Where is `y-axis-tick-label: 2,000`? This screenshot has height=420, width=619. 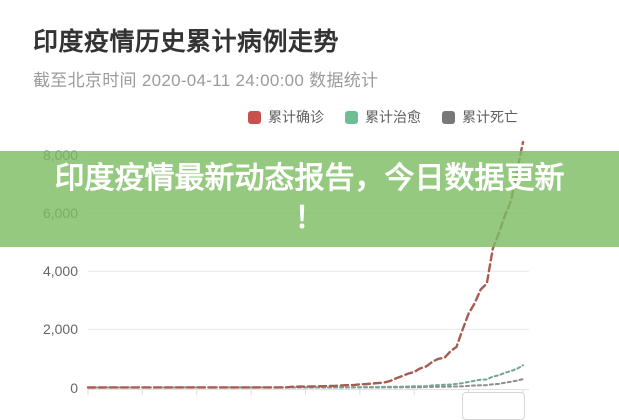
y-axis-tick-label: 2,000 is located at coordinates (60, 329).